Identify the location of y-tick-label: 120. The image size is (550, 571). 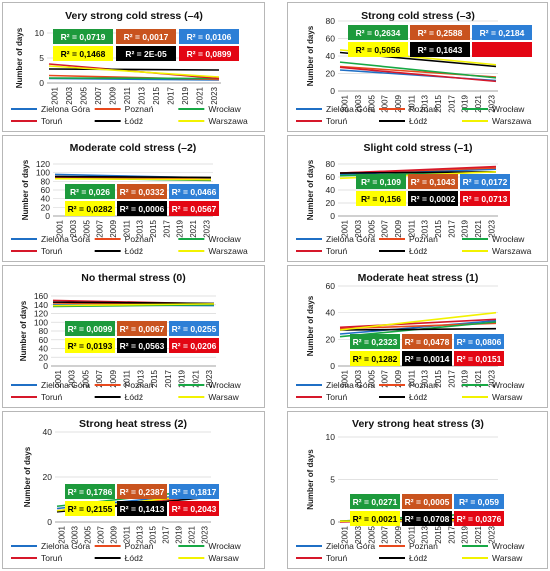
(43, 164).